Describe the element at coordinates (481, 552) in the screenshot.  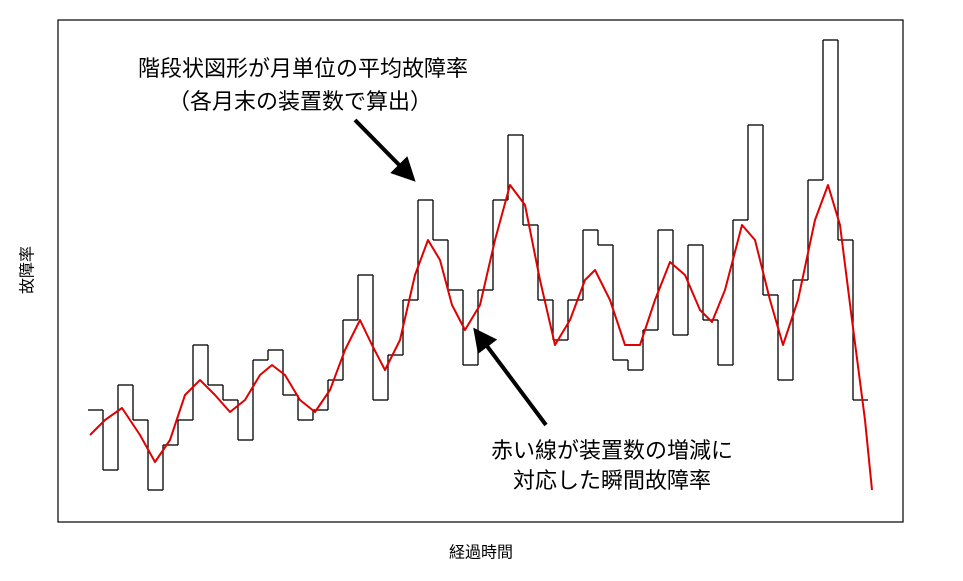
I see `x-axis-label: 経過時間` at that location.